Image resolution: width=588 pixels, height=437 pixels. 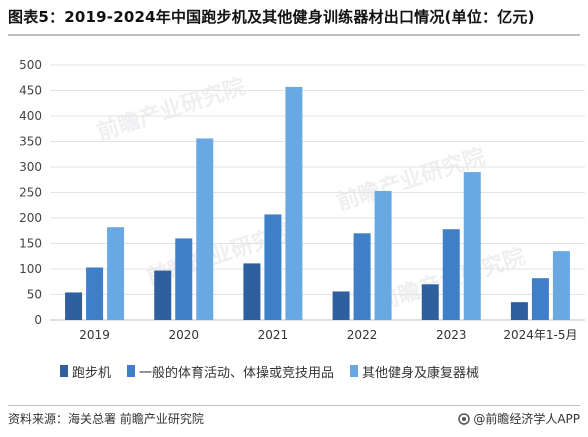 What do you see at coordinates (526, 419) in the screenshot?
I see `brand-text: @前瞻经济学人APP` at bounding box center [526, 419].